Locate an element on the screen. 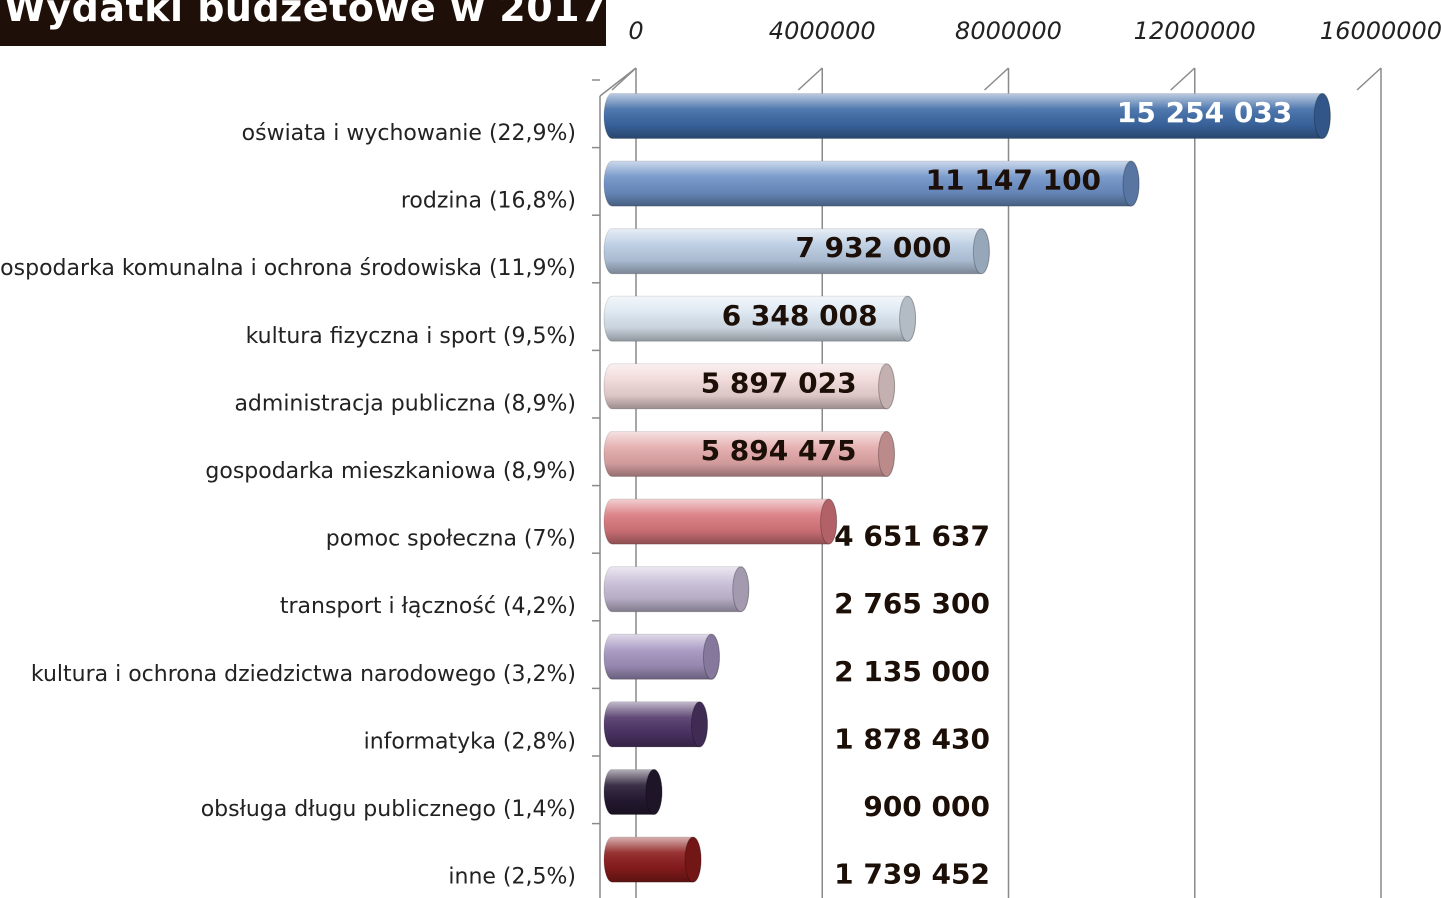  x-axis-ticks: 0 4000000 8000000 12000000 16000000 is located at coordinates (1034, 31).